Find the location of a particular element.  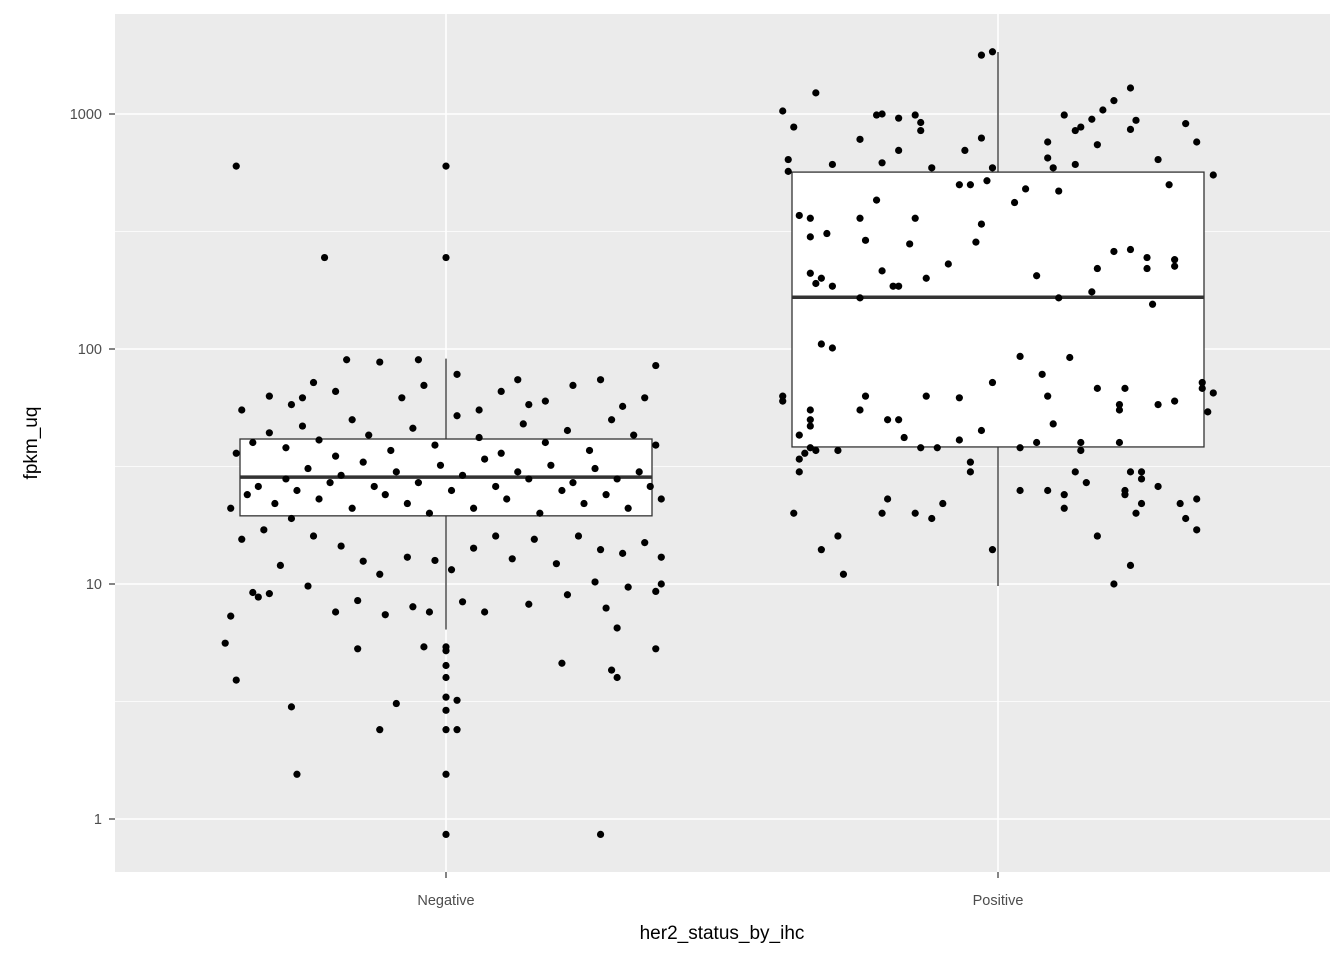

y-tick-label: 100 is located at coordinates (90, 350).